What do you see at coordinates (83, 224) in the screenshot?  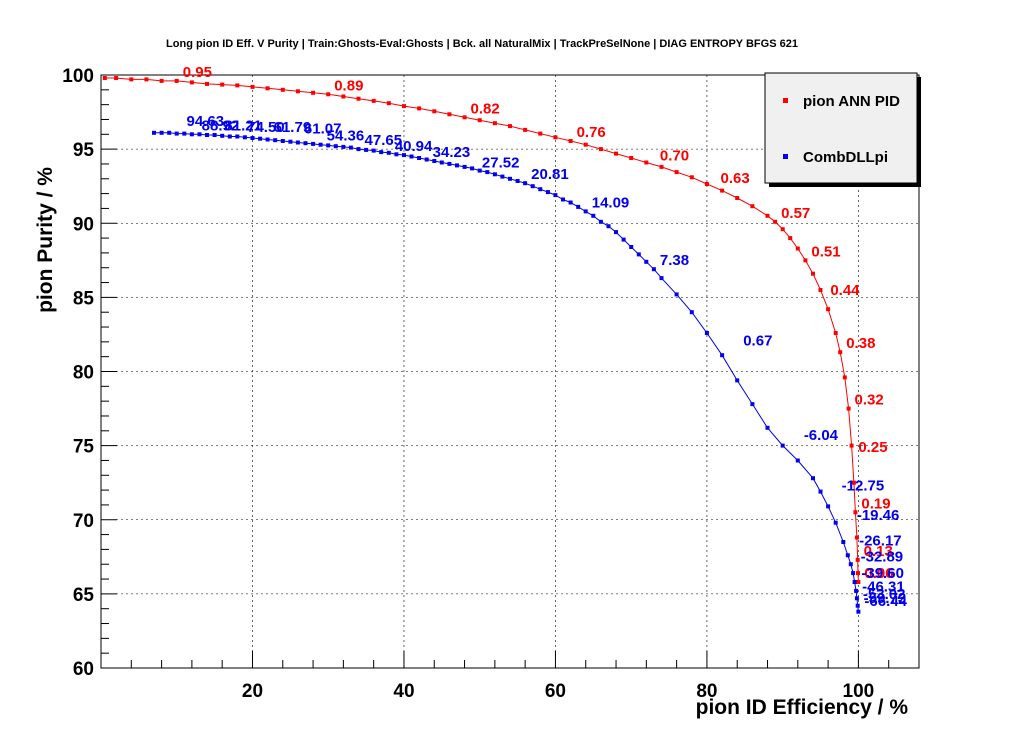 I see `y-tick-label: 90` at bounding box center [83, 224].